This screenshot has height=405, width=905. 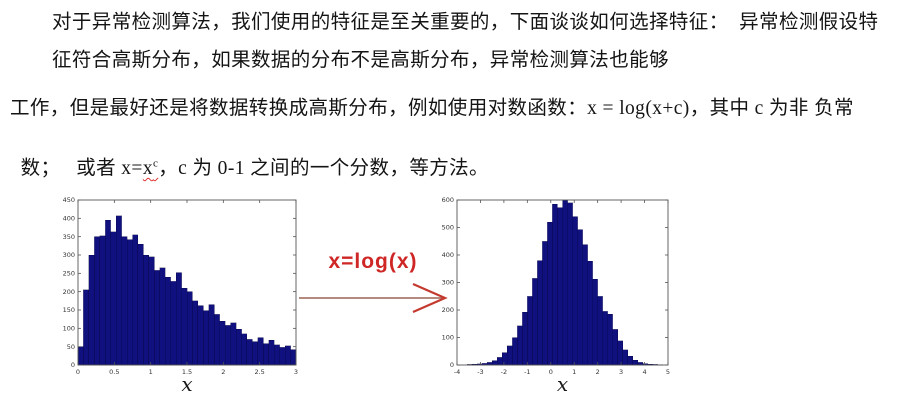 What do you see at coordinates (668, 372) in the screenshot?
I see `svg-text: 5` at bounding box center [668, 372].